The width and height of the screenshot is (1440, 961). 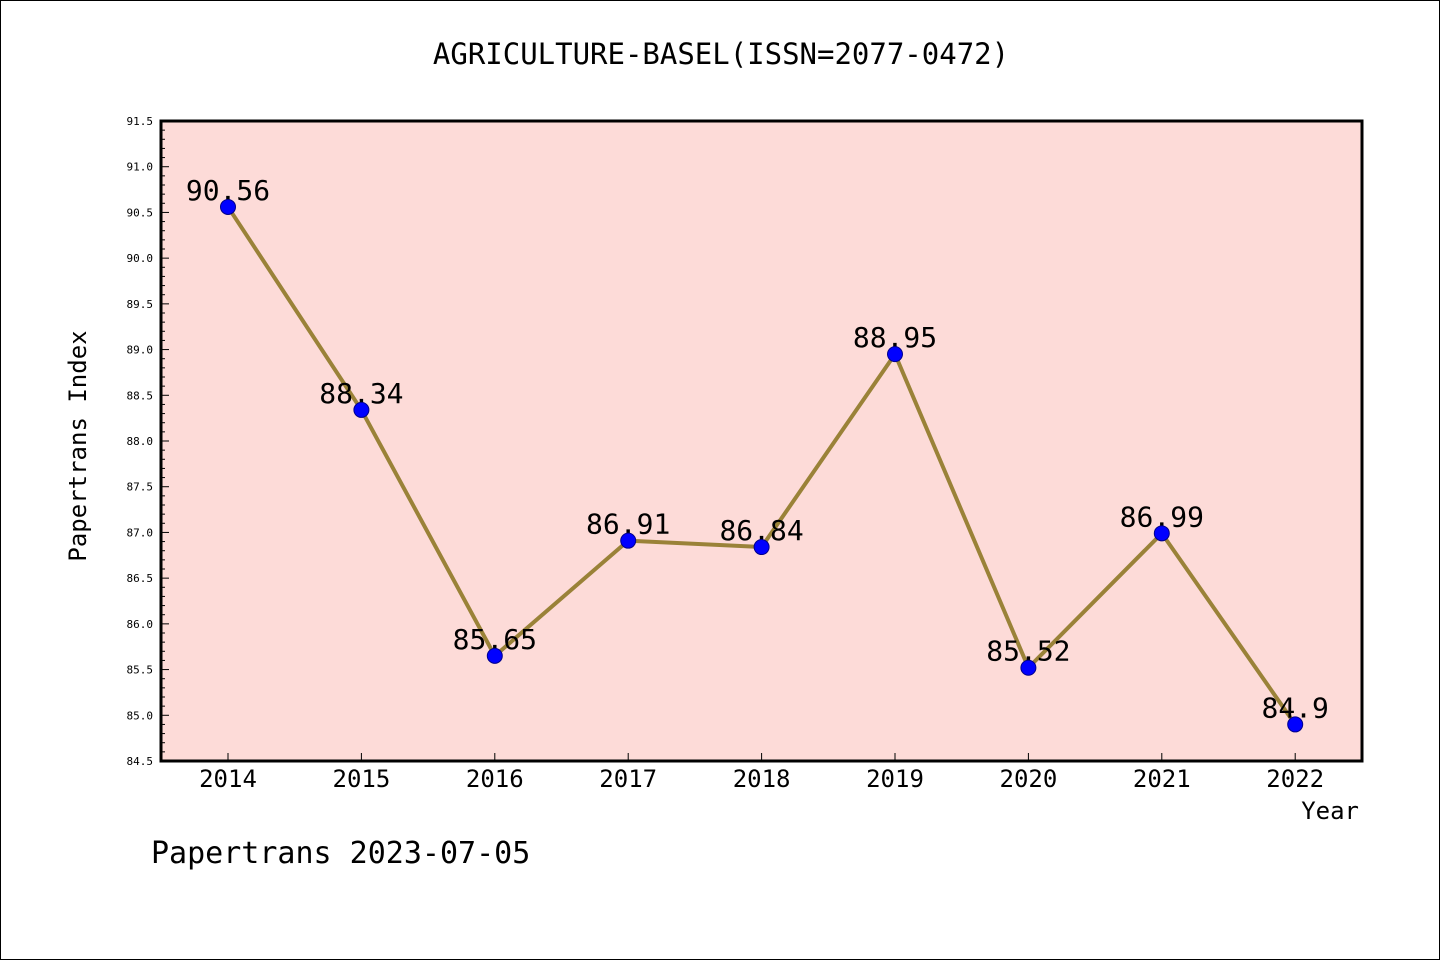 I want to click on y-tick-label: 88.5, so click(x=140, y=395).